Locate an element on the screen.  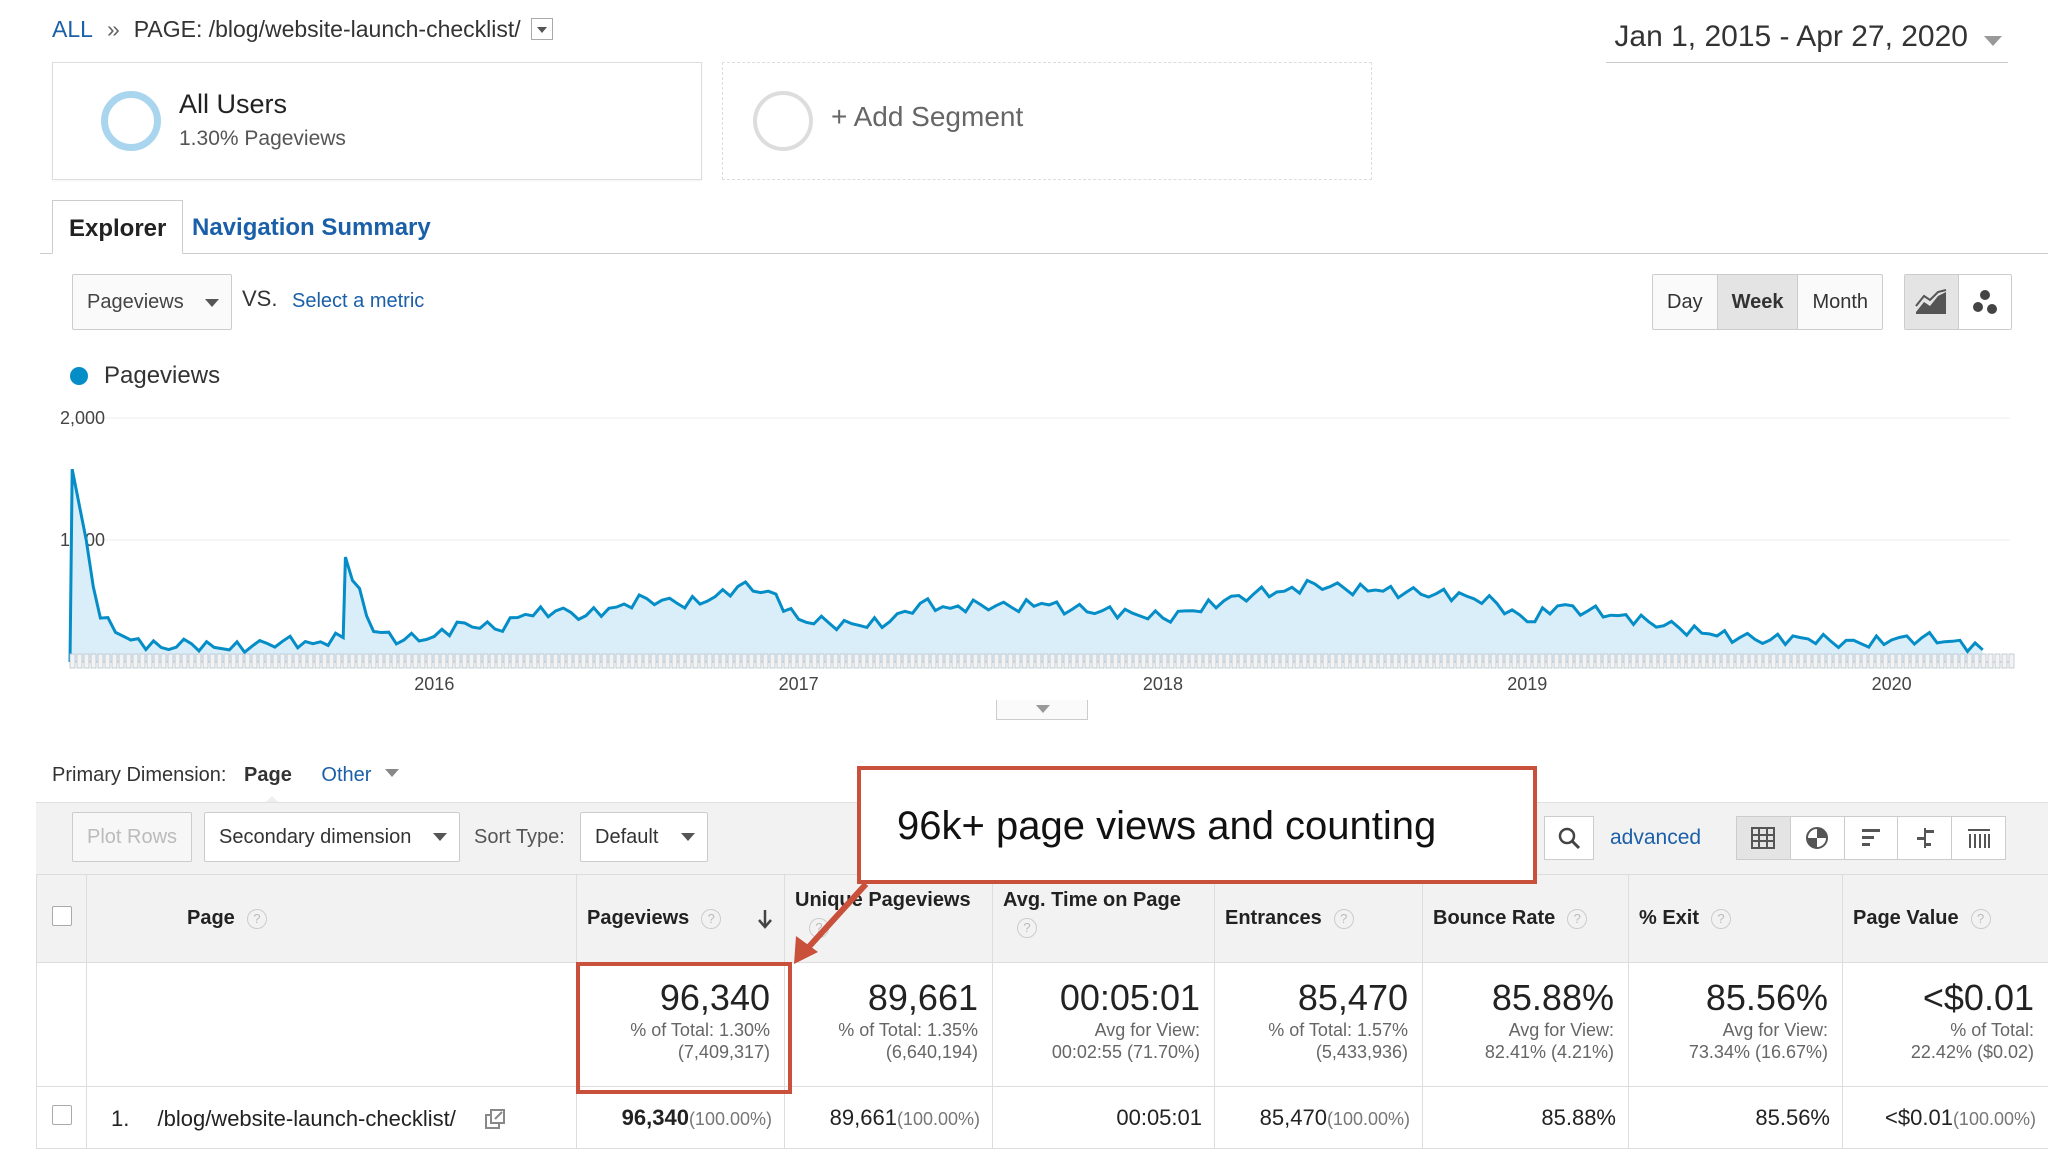
pivot-view-button is located at coordinates (1978, 838).